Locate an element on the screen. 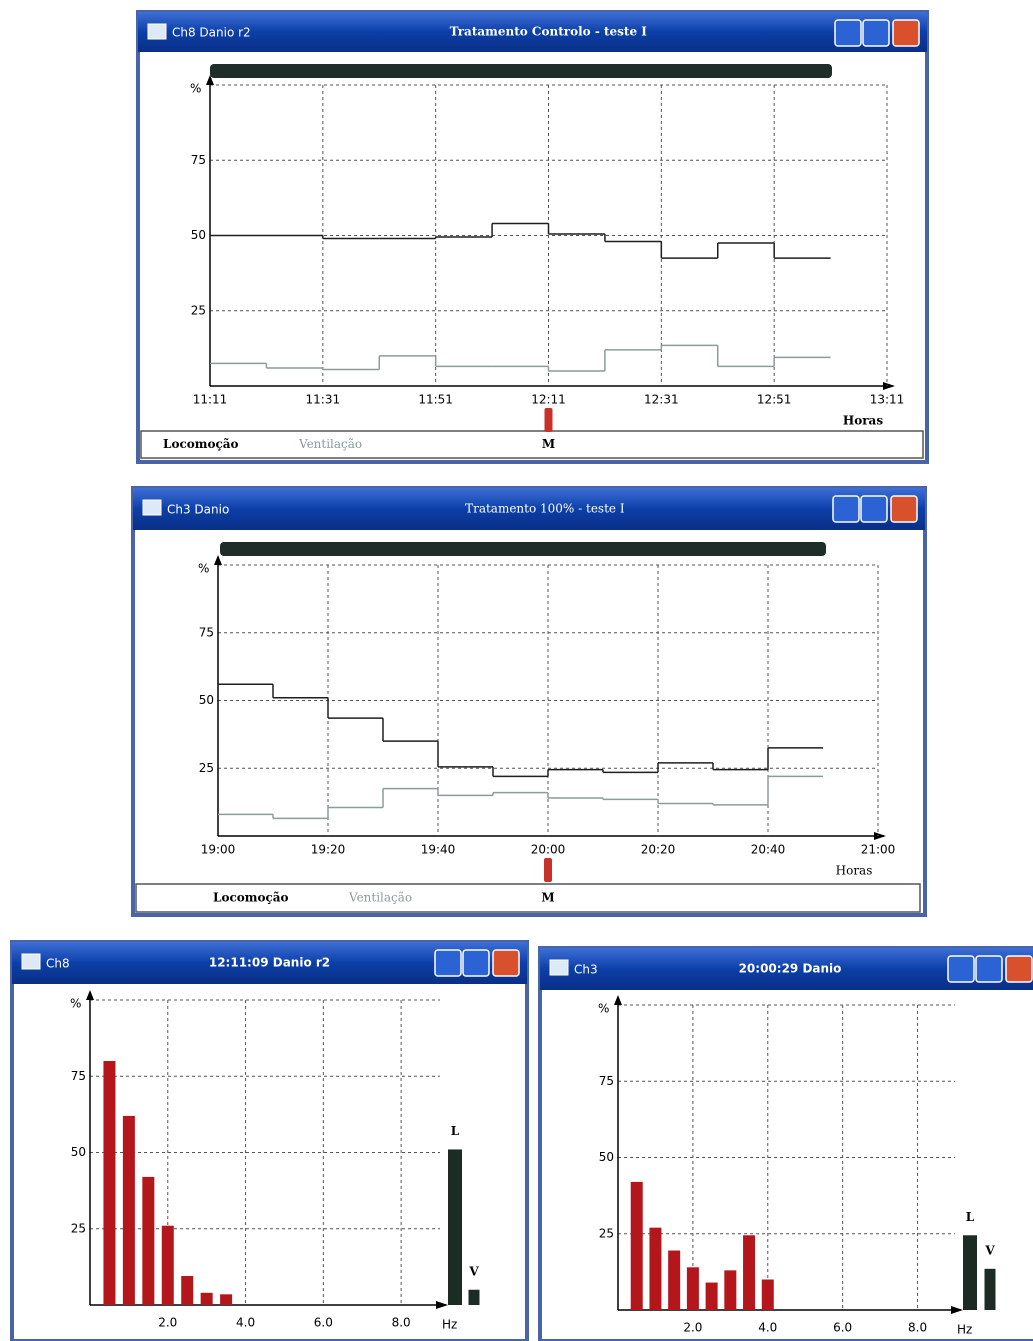  window-frame is located at coordinates (785, 1143).